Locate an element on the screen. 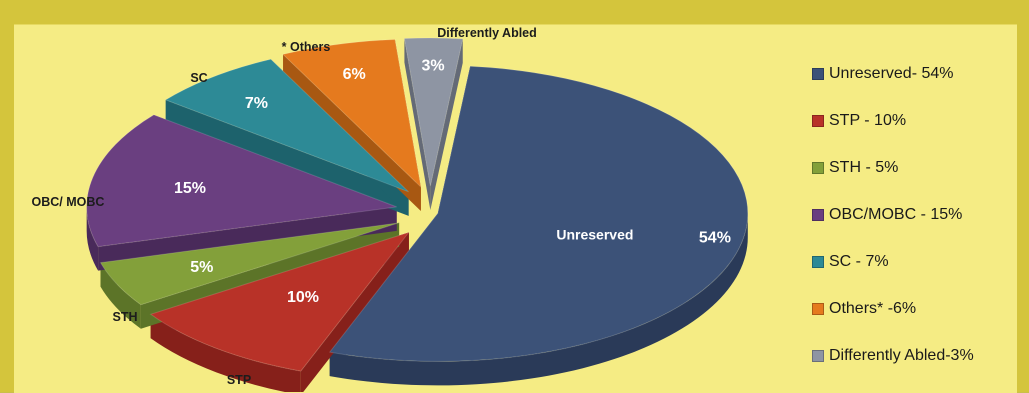 This screenshot has width=1029, height=393. pct-label-obc-mobc: 15% is located at coordinates (190, 188).